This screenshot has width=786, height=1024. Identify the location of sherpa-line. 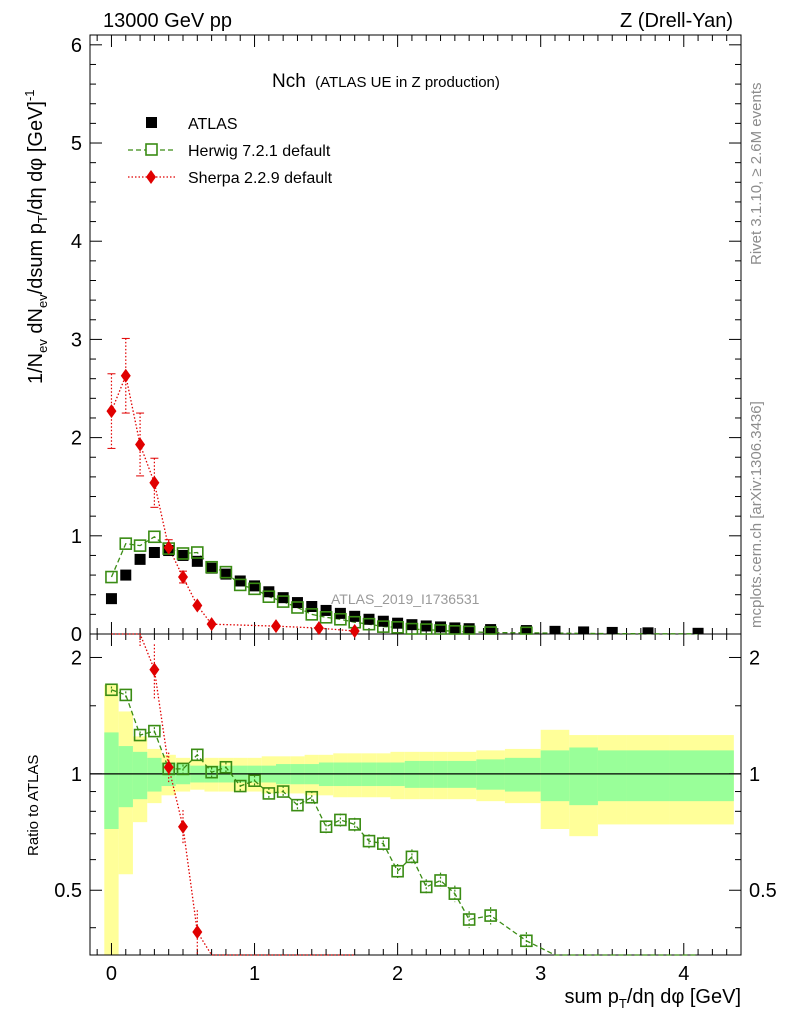
(232, 502).